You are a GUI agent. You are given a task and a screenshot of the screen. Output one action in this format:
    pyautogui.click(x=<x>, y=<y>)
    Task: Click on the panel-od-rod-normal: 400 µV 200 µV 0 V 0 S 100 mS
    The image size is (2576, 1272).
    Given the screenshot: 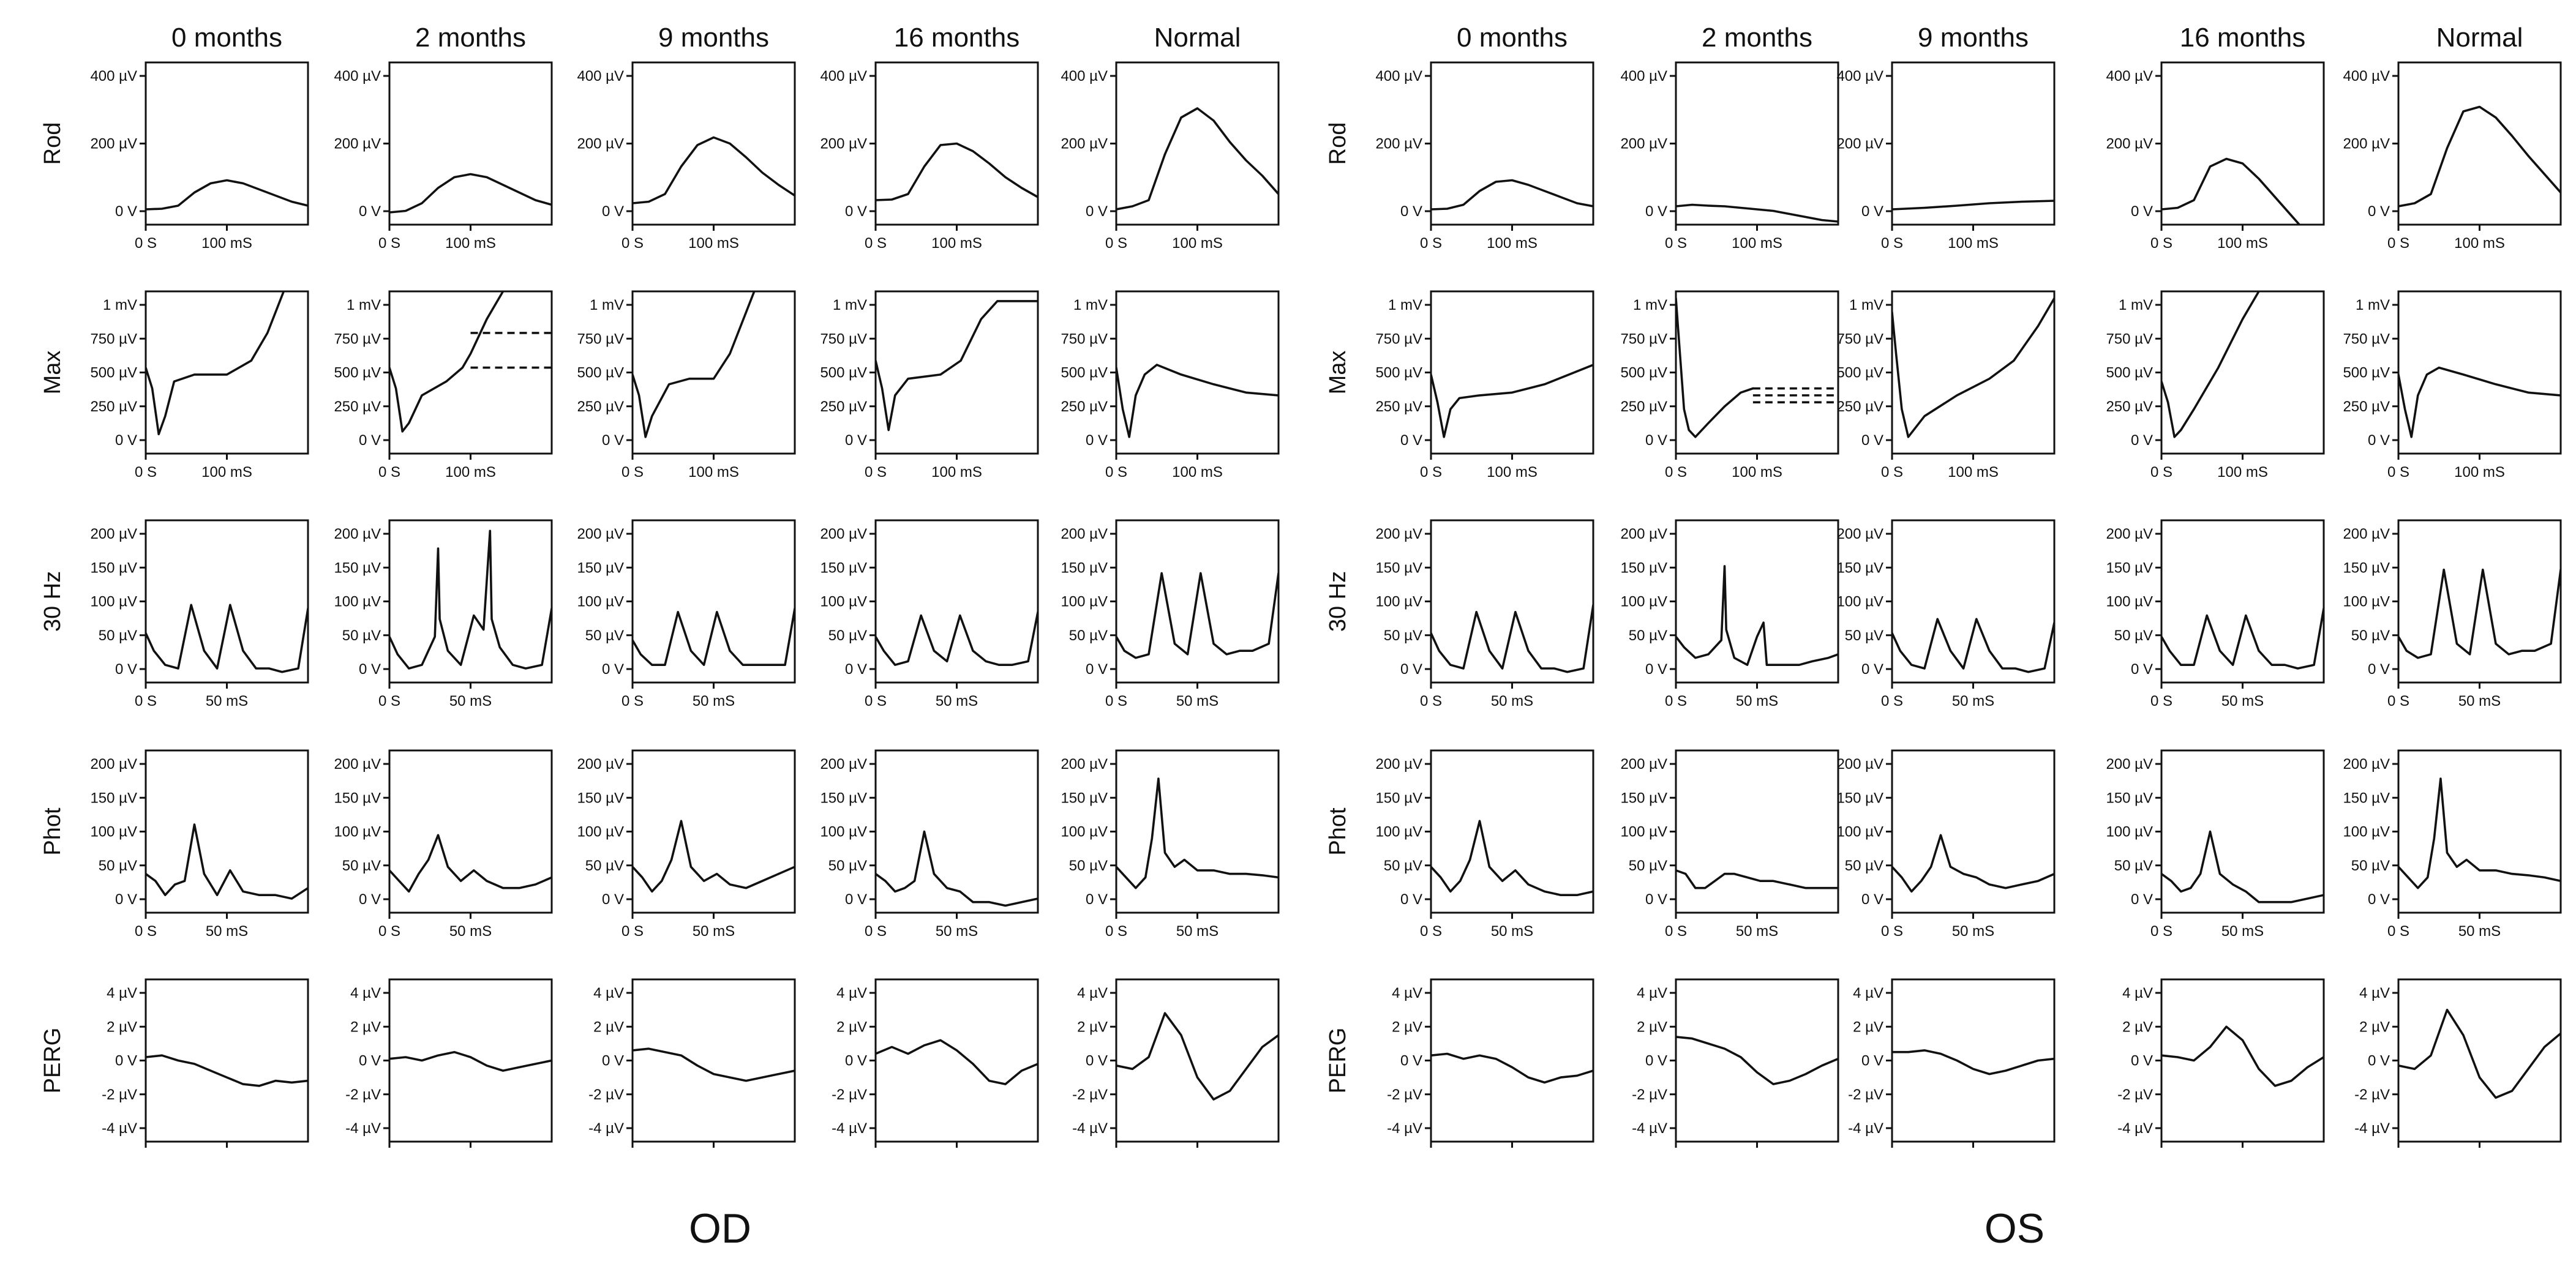 What is the action you would take?
    pyautogui.click(x=1170, y=156)
    